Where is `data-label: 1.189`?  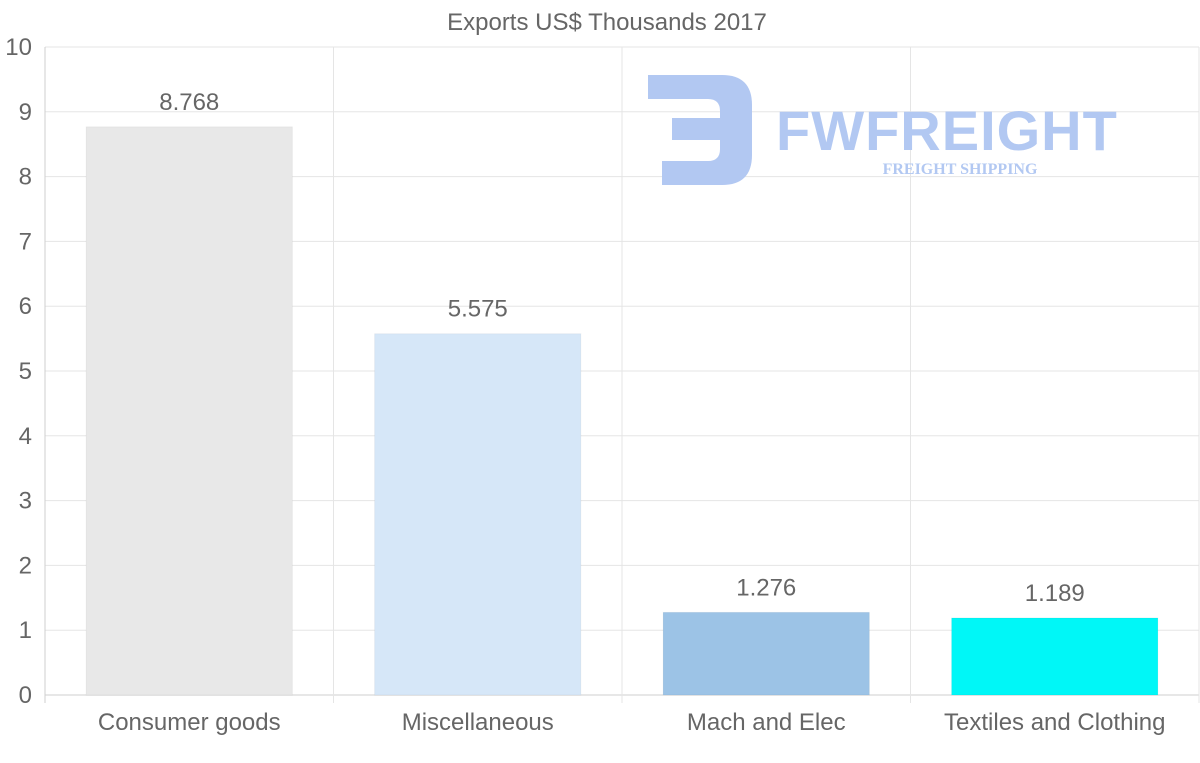
data-label: 1.189 is located at coordinates (1055, 593).